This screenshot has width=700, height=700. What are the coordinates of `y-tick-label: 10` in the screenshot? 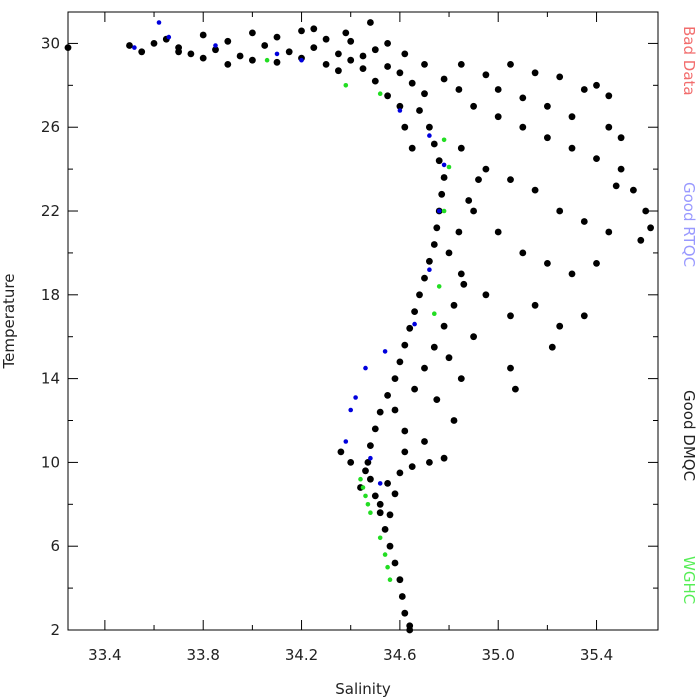 It's located at (50, 462).